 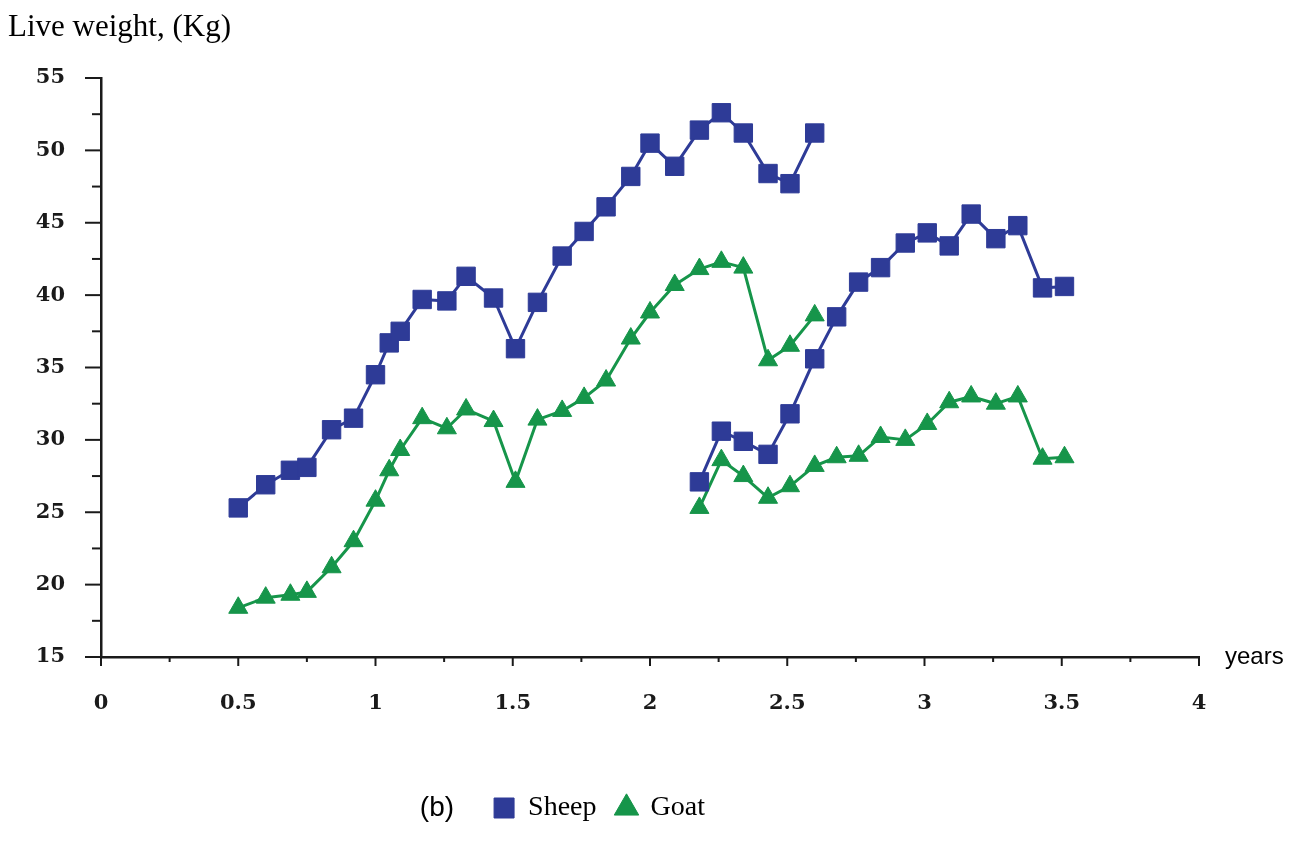 I want to click on legend-label: Sheep, so click(x=562, y=806).